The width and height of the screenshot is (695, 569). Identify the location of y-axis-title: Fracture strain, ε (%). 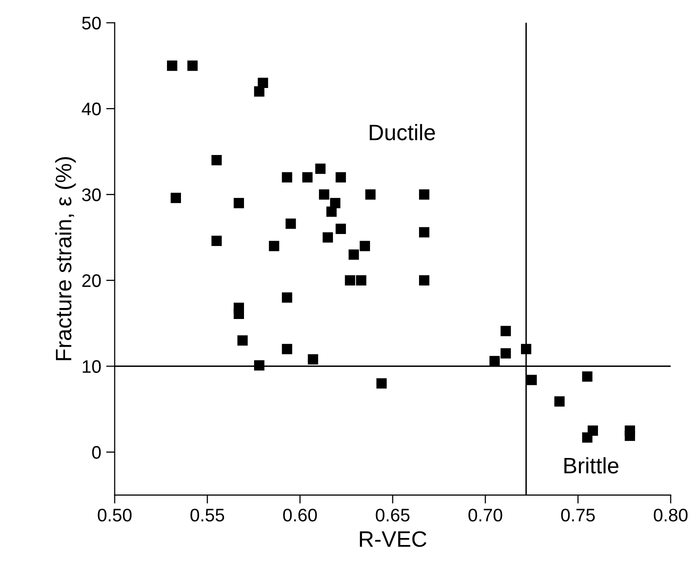
(65, 258).